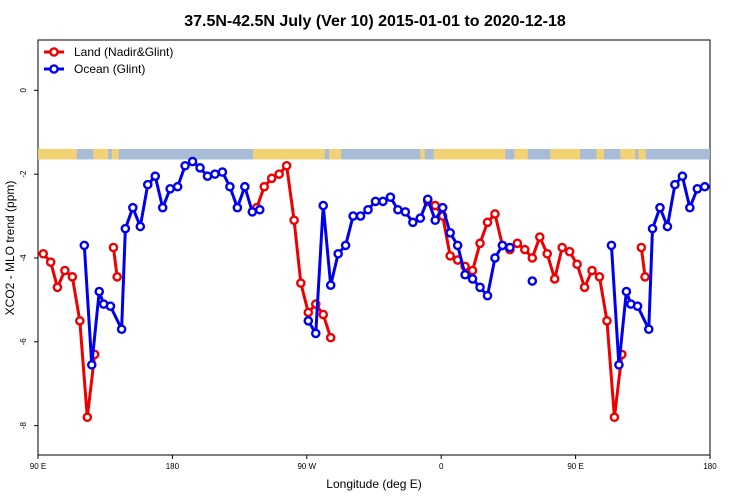 This screenshot has height=500, width=750. What do you see at coordinates (306, 466) in the screenshot?
I see `x-tick-label: 90 W` at bounding box center [306, 466].